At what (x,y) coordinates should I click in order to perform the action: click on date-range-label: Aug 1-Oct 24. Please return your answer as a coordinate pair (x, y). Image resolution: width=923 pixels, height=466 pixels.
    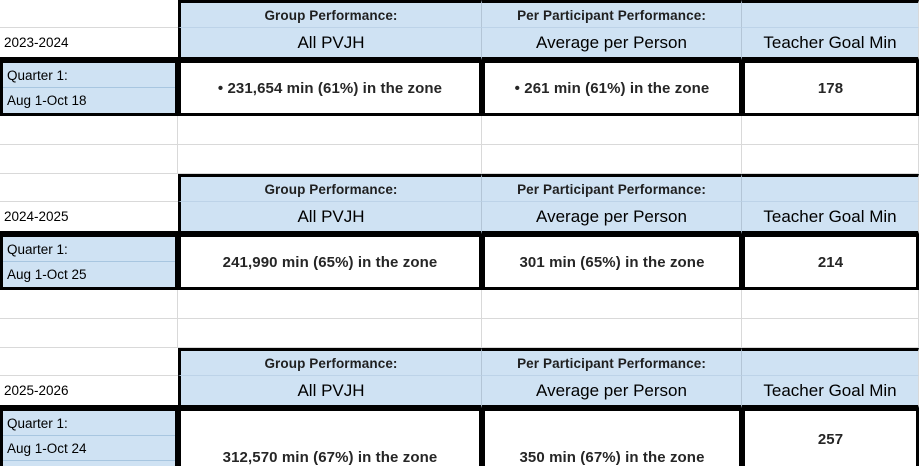
    Looking at the image, I should click on (89, 448).